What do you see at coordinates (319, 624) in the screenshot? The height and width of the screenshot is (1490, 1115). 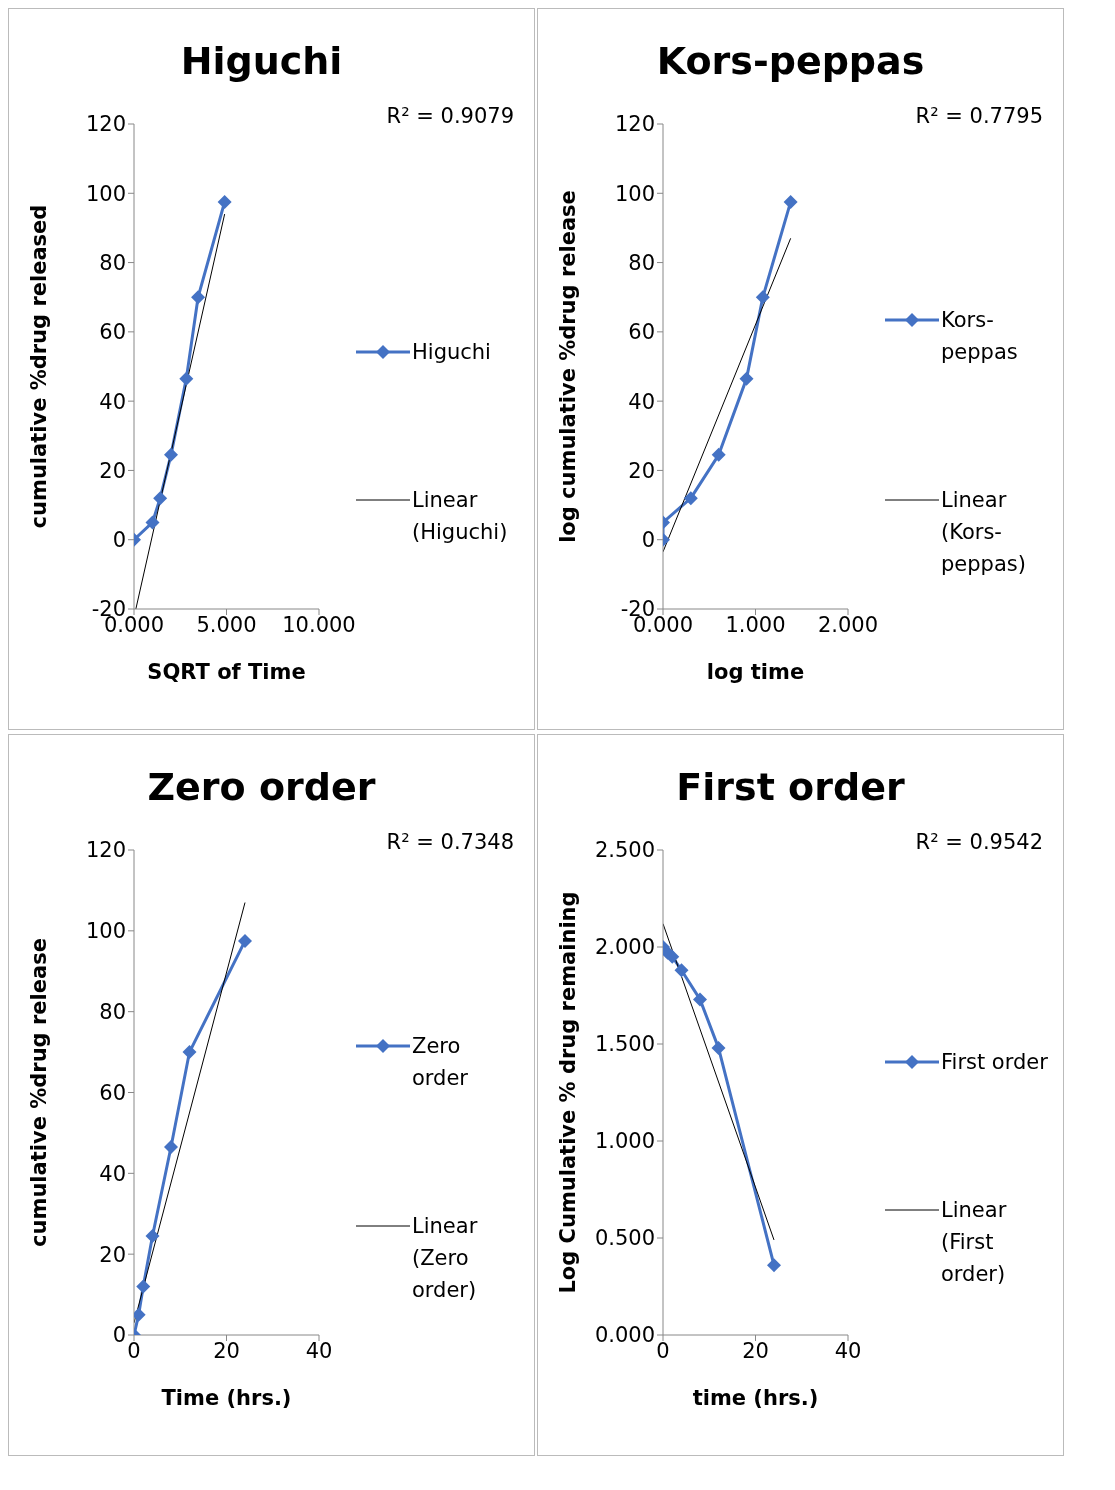 I see `x-tick-label: 10.000` at bounding box center [319, 624].